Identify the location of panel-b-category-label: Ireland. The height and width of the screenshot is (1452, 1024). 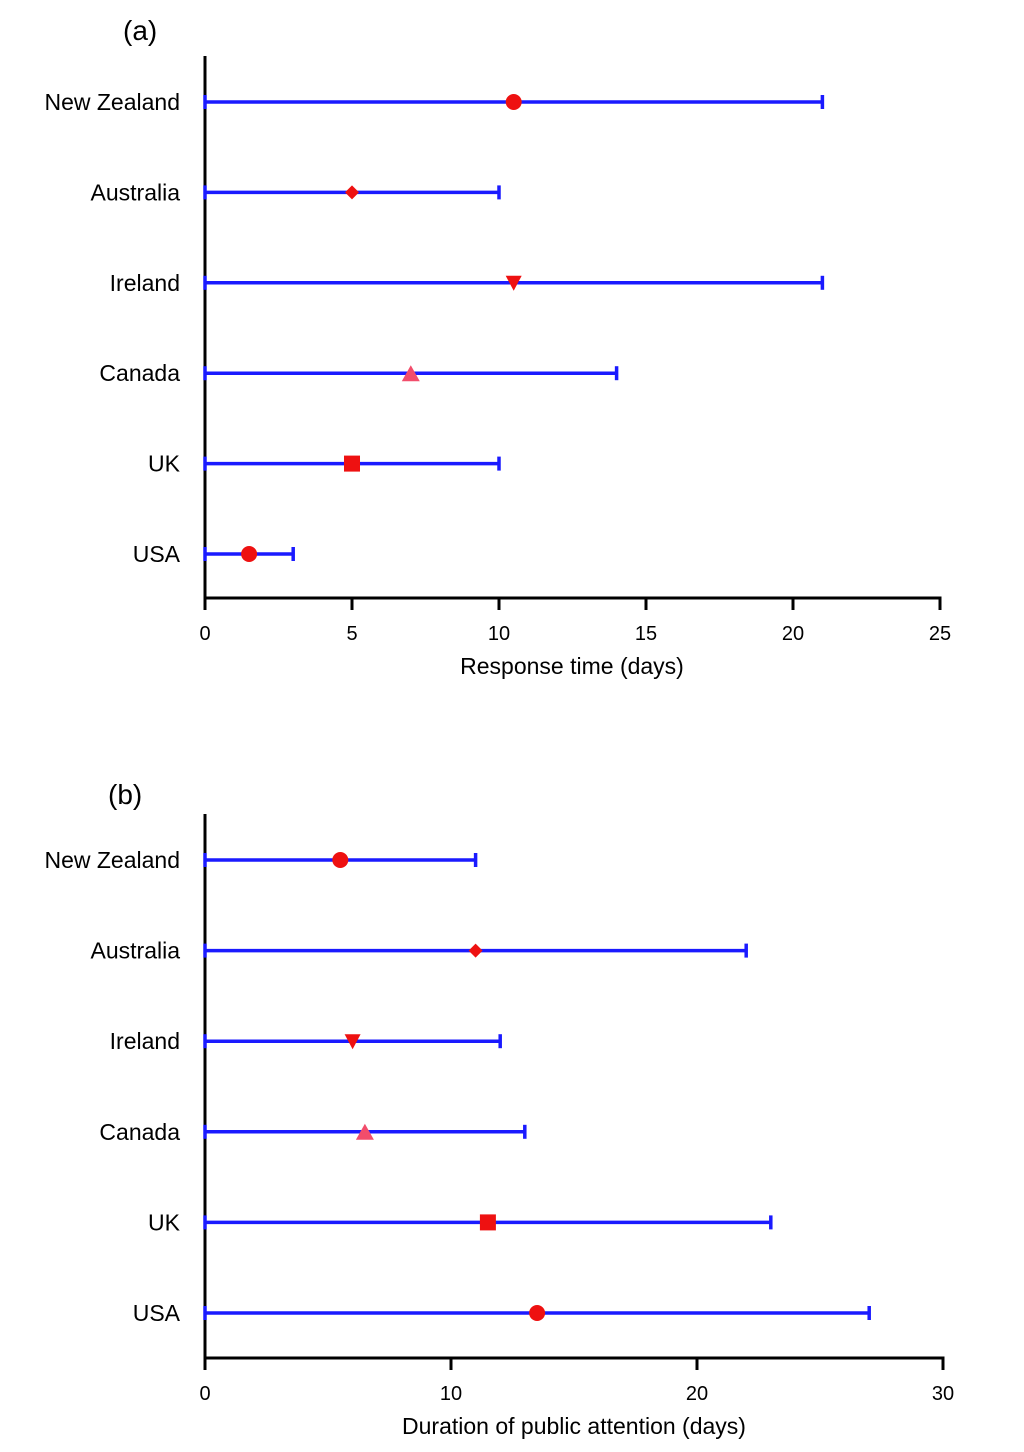
(145, 1041).